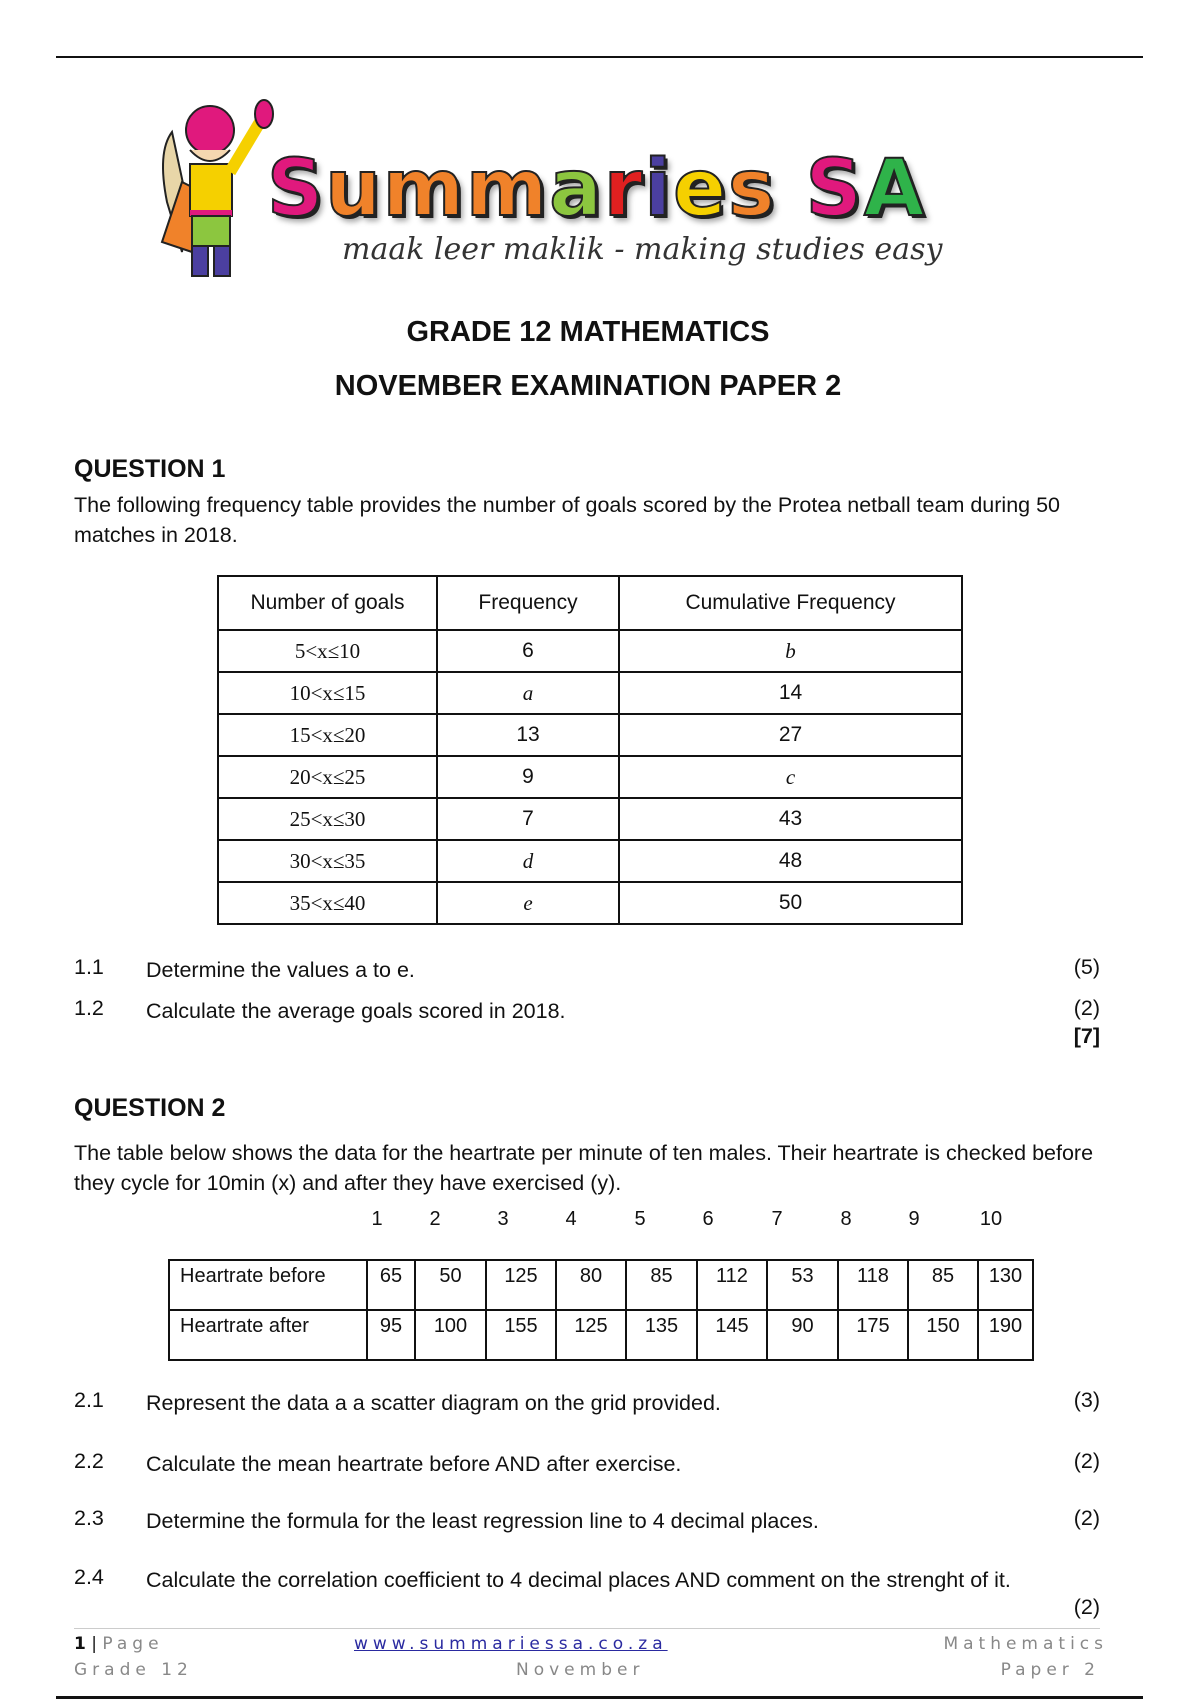  I want to click on cumulative-frequency-cell: c, so click(790, 777).